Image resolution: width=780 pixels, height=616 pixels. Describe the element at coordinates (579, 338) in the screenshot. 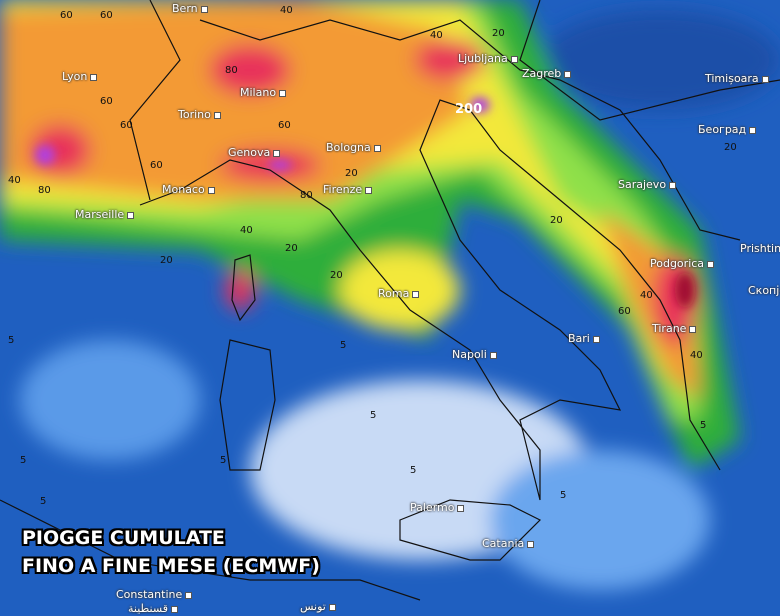

I see `city-name: Bari` at that location.